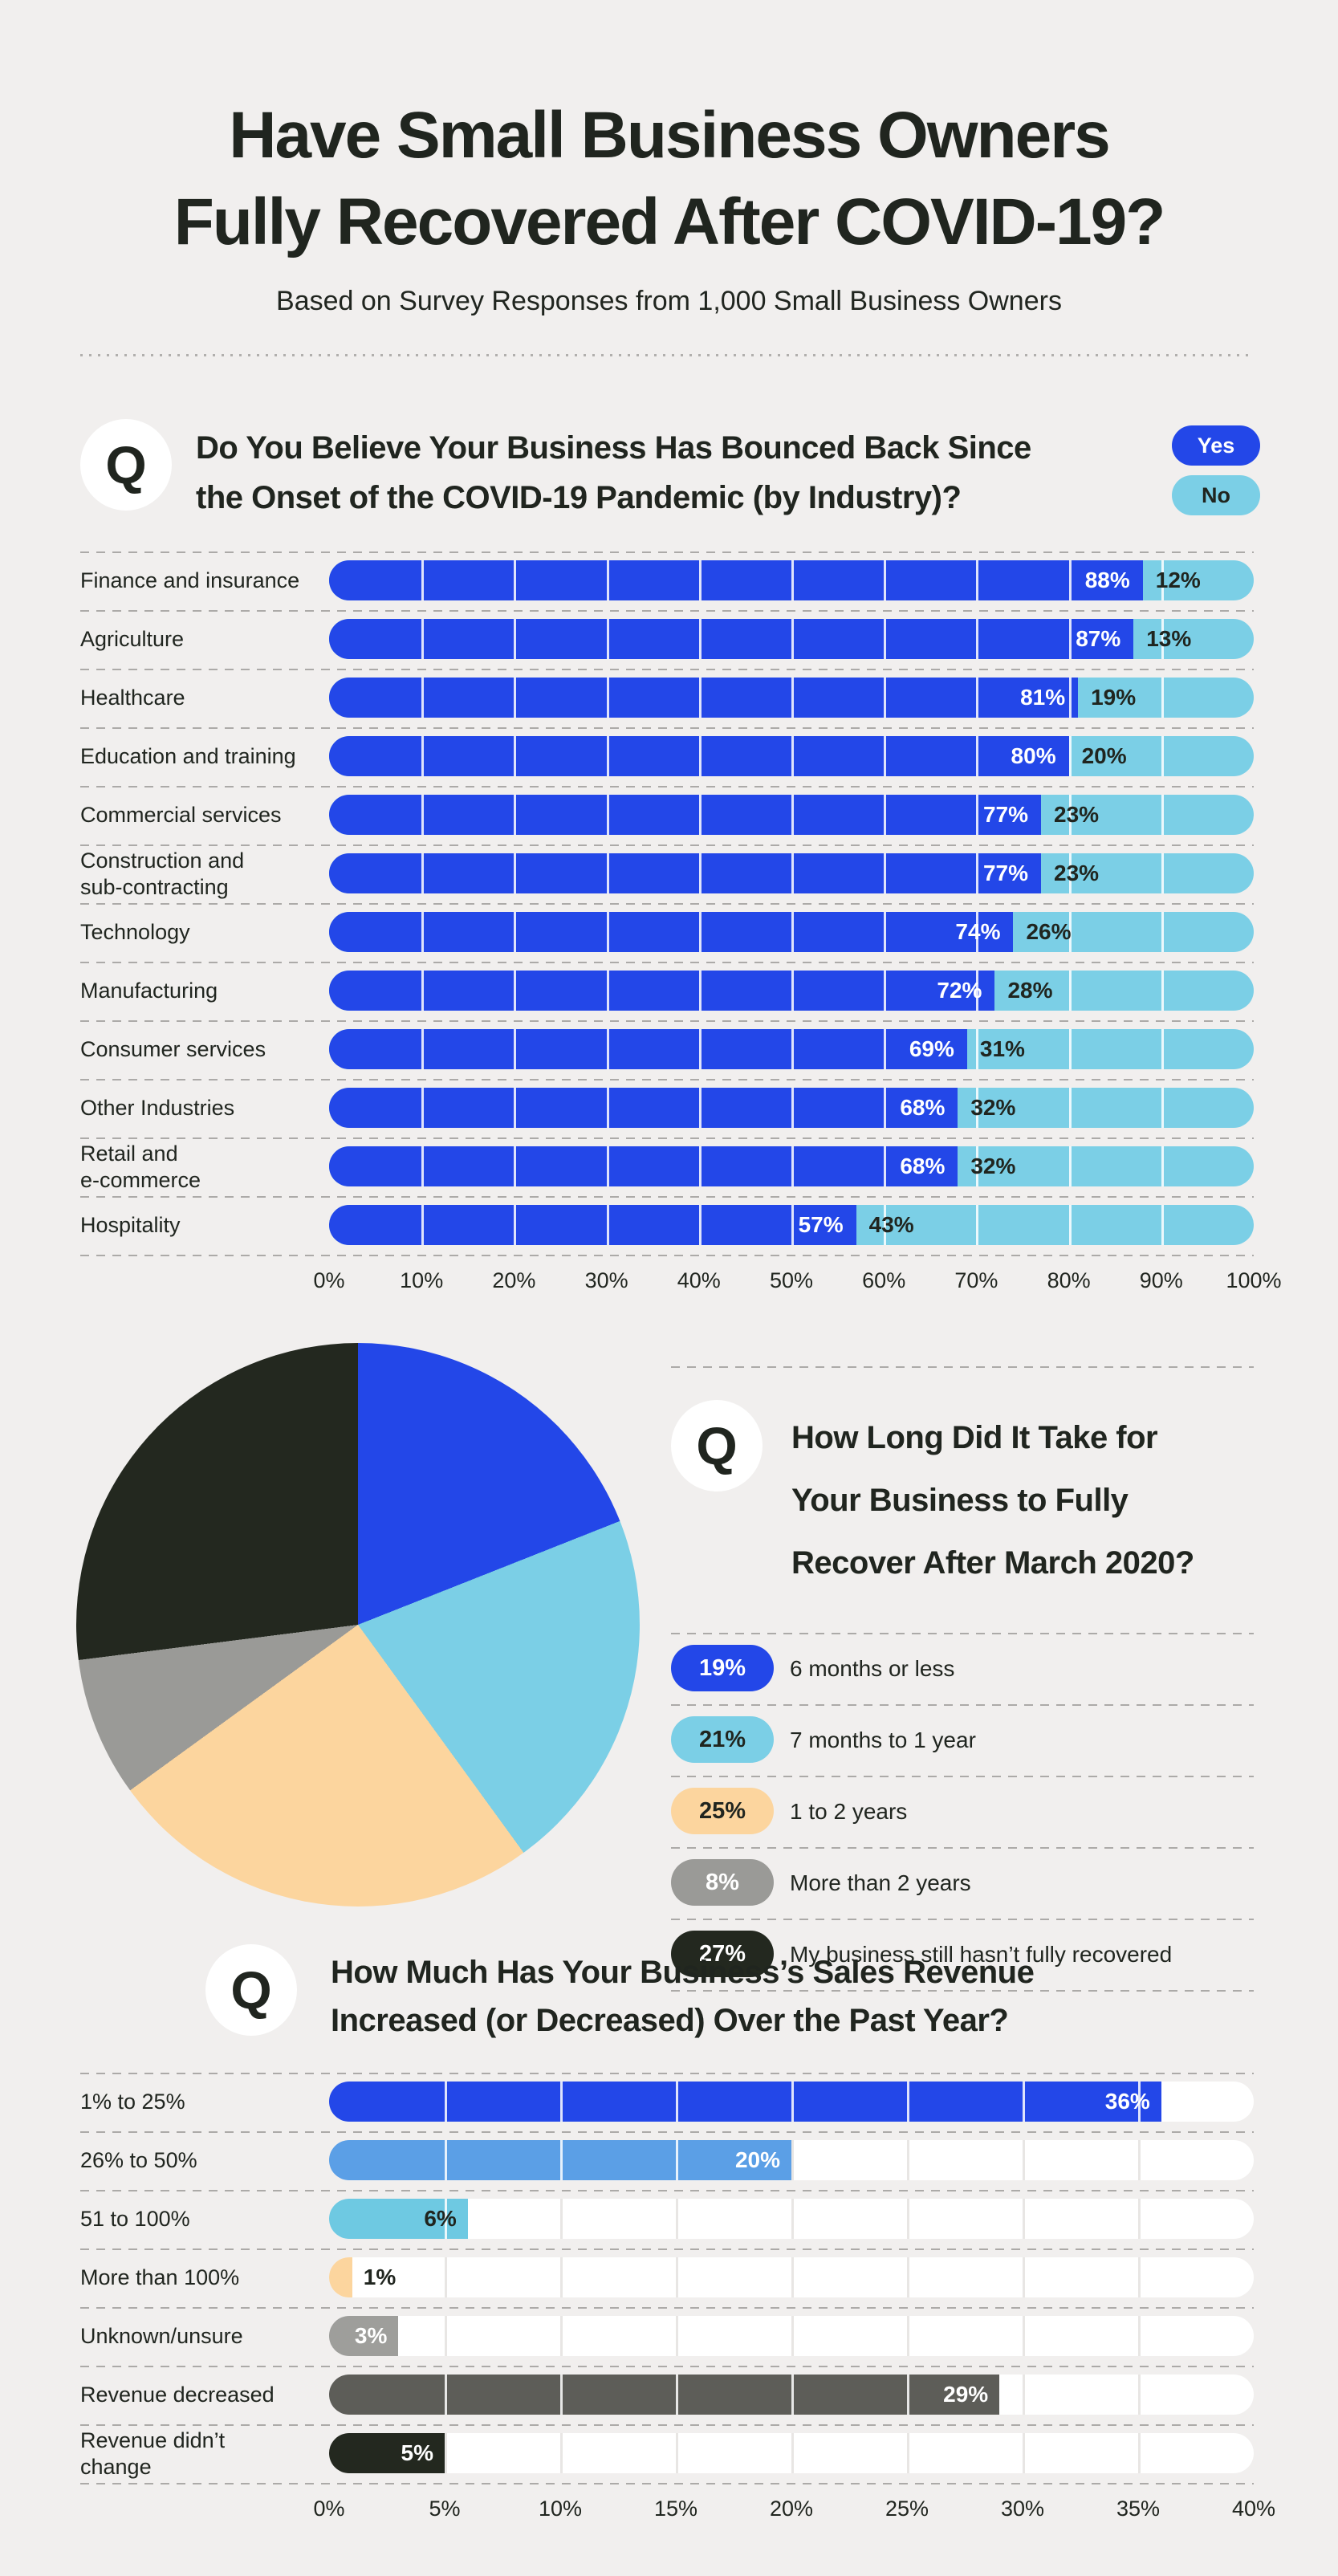  Describe the element at coordinates (251, 1990) in the screenshot. I see `question-badge: Q` at that location.